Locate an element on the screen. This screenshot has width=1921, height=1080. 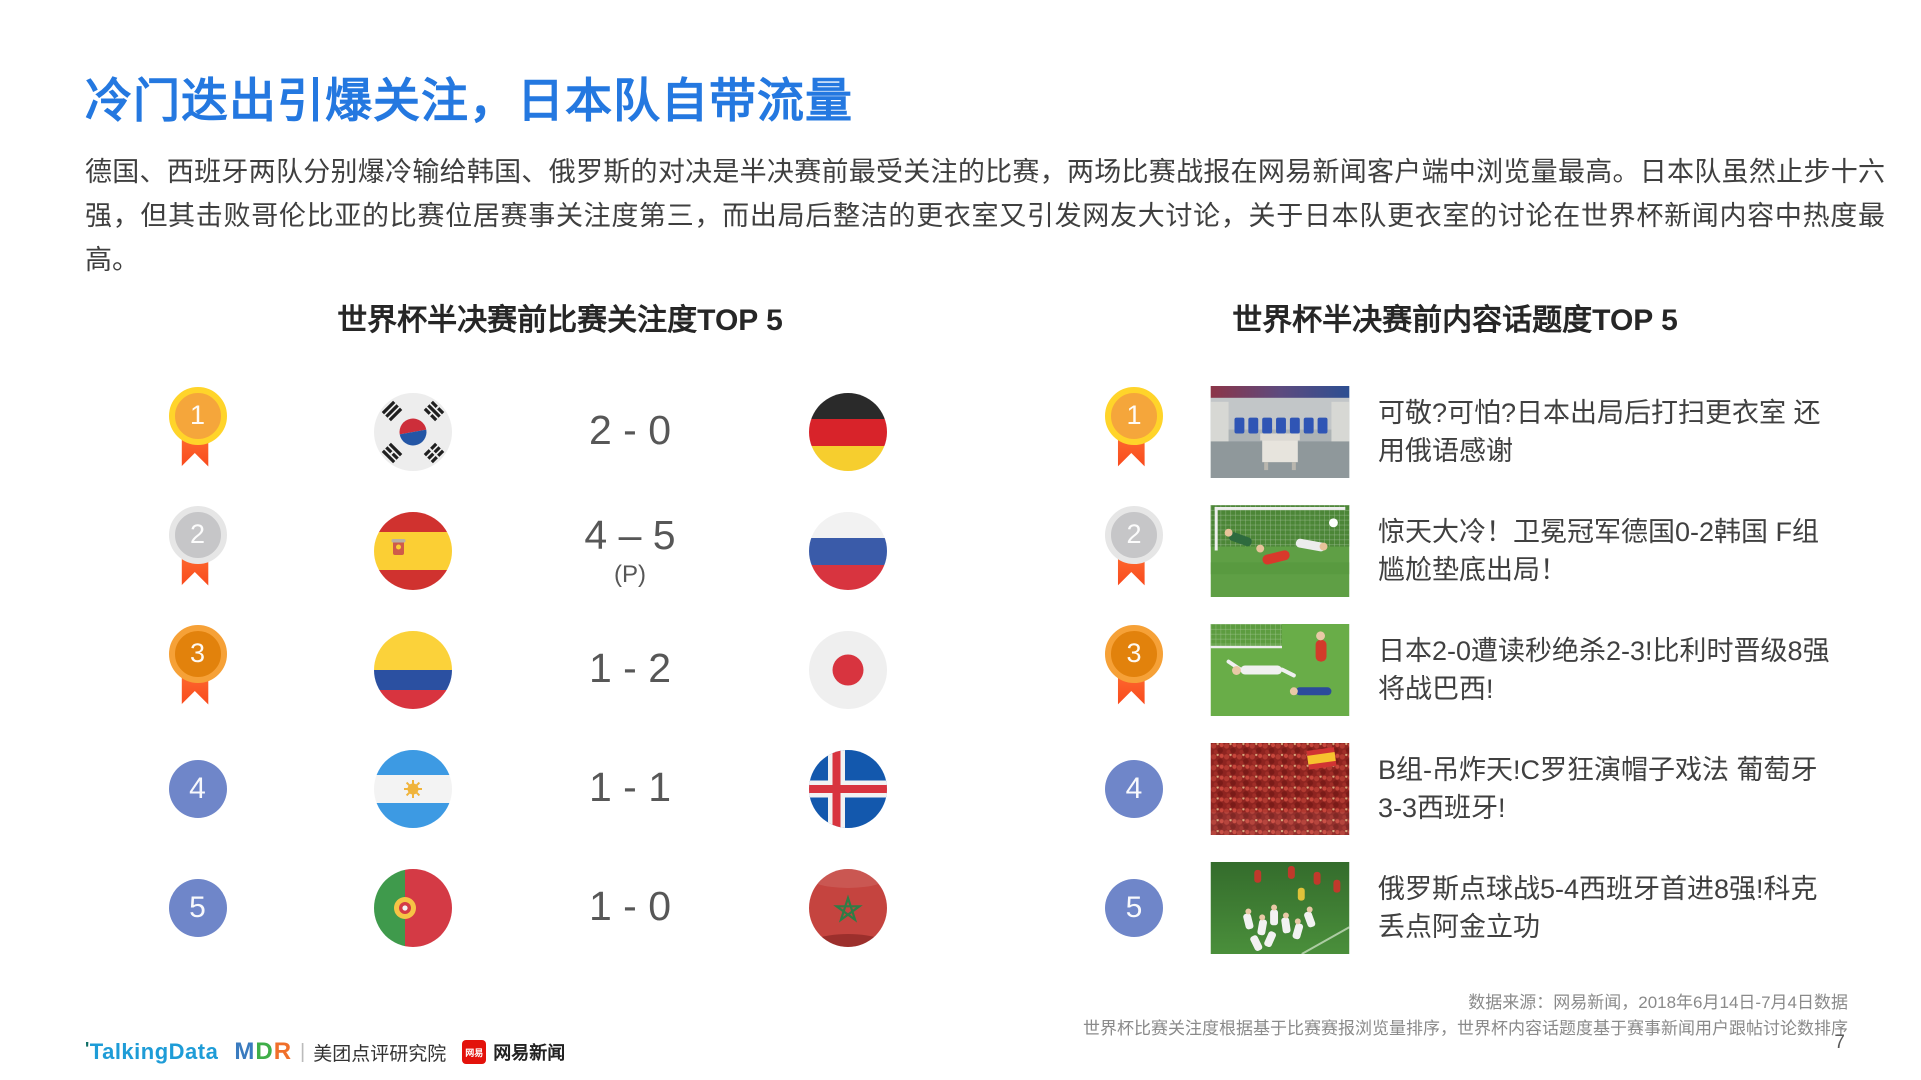
flag-argentina-icon is located at coordinates (412, 788).